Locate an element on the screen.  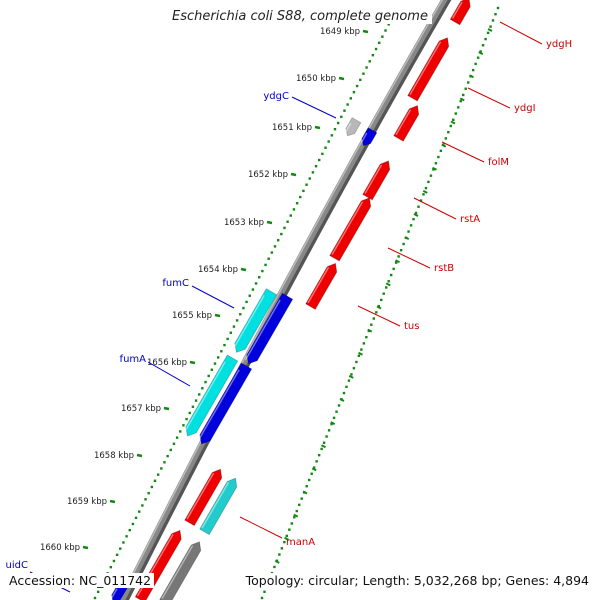
tick-label: 1654 kbp is located at coordinates (218, 270).